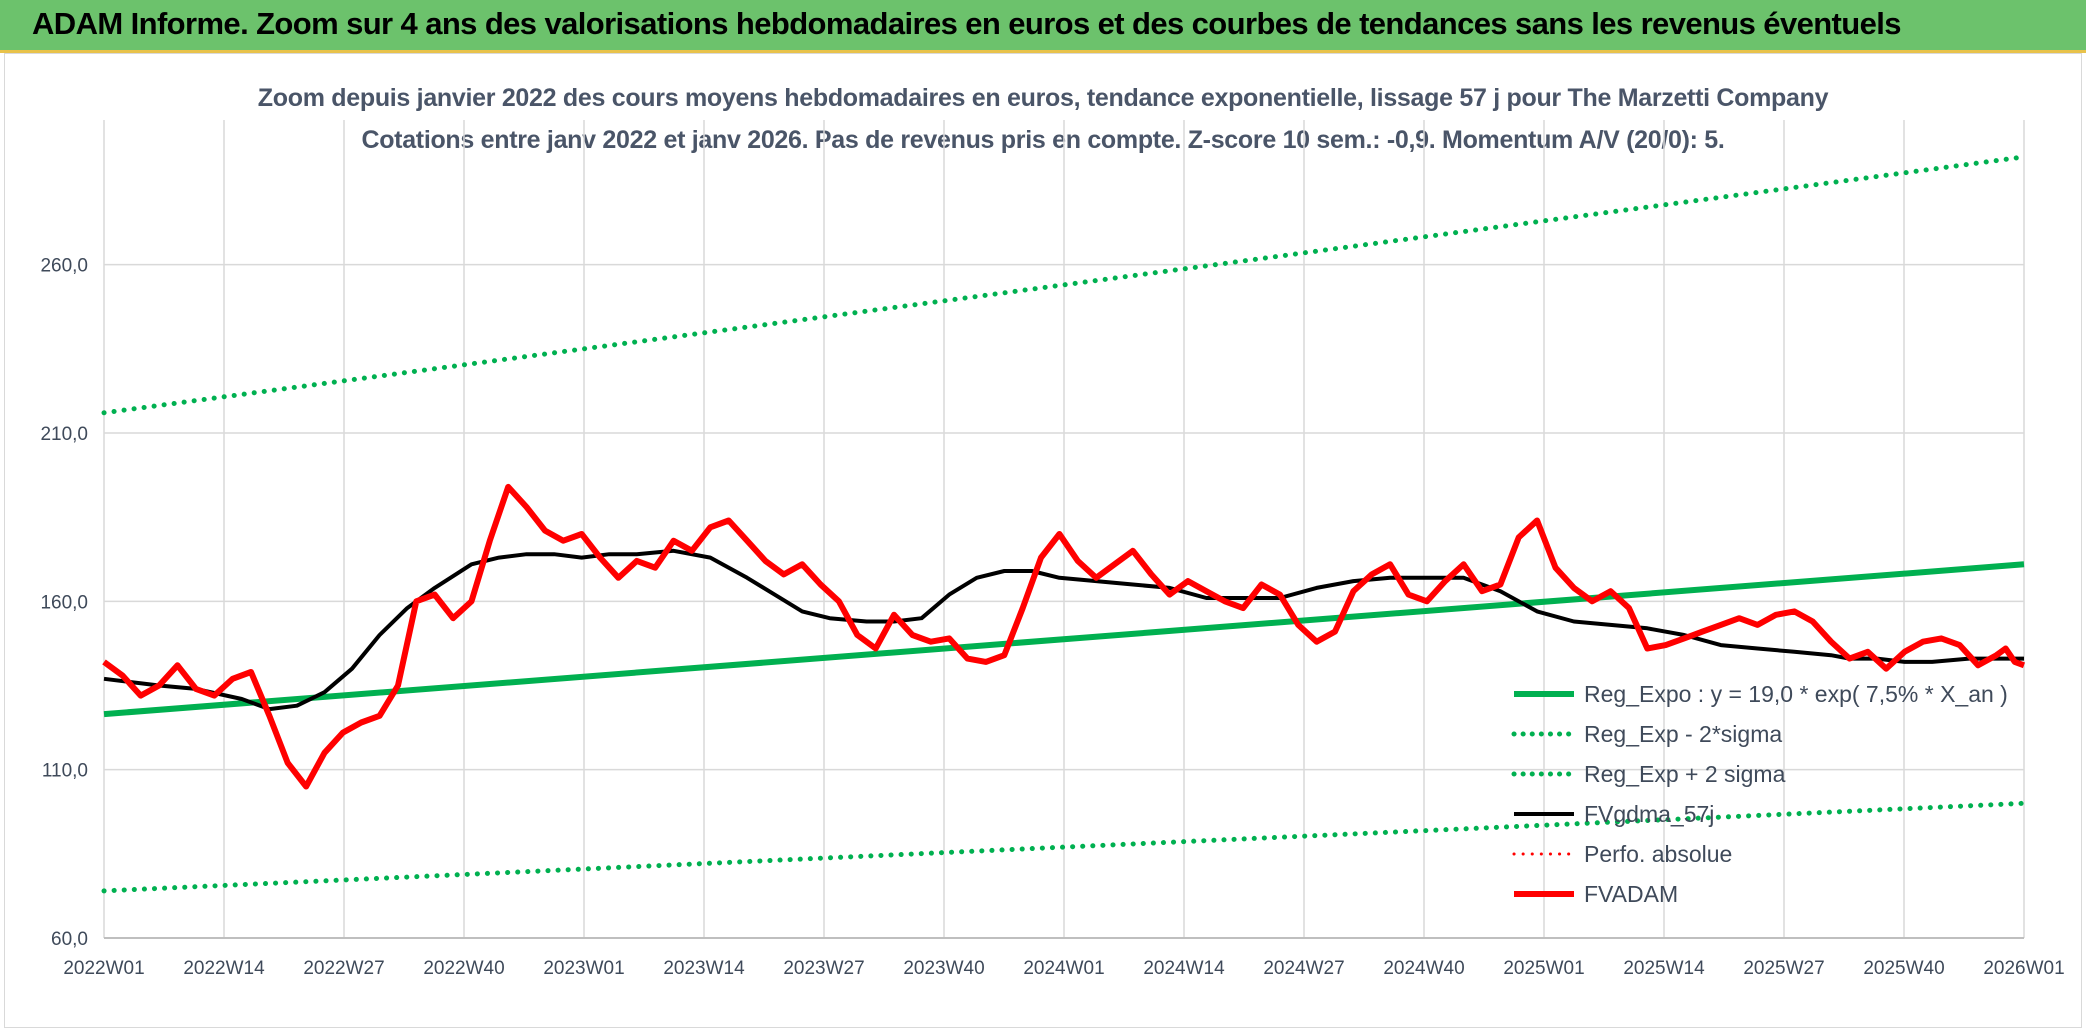 Image resolution: width=2086 pixels, height=1031 pixels. What do you see at coordinates (103, 968) in the screenshot?
I see `x-tick-label: 2022W01` at bounding box center [103, 968].